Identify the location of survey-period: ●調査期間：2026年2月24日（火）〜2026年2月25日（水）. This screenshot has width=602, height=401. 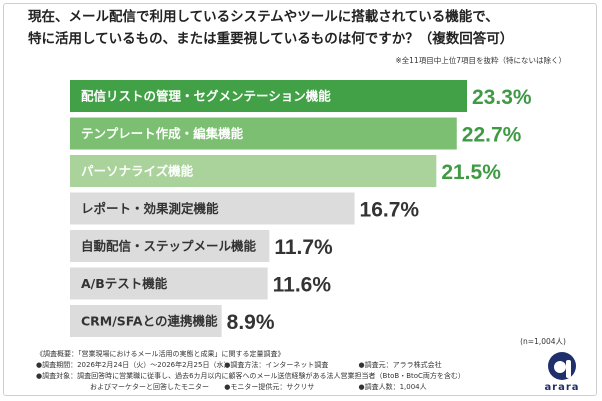
(133, 365).